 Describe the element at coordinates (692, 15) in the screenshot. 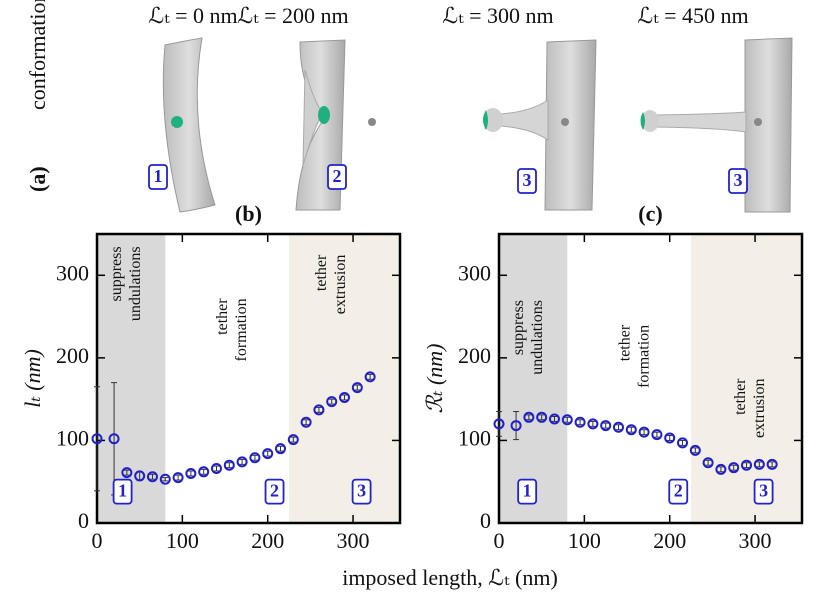

I see `conformation-label: ℒₜ = 450 nm` at that location.